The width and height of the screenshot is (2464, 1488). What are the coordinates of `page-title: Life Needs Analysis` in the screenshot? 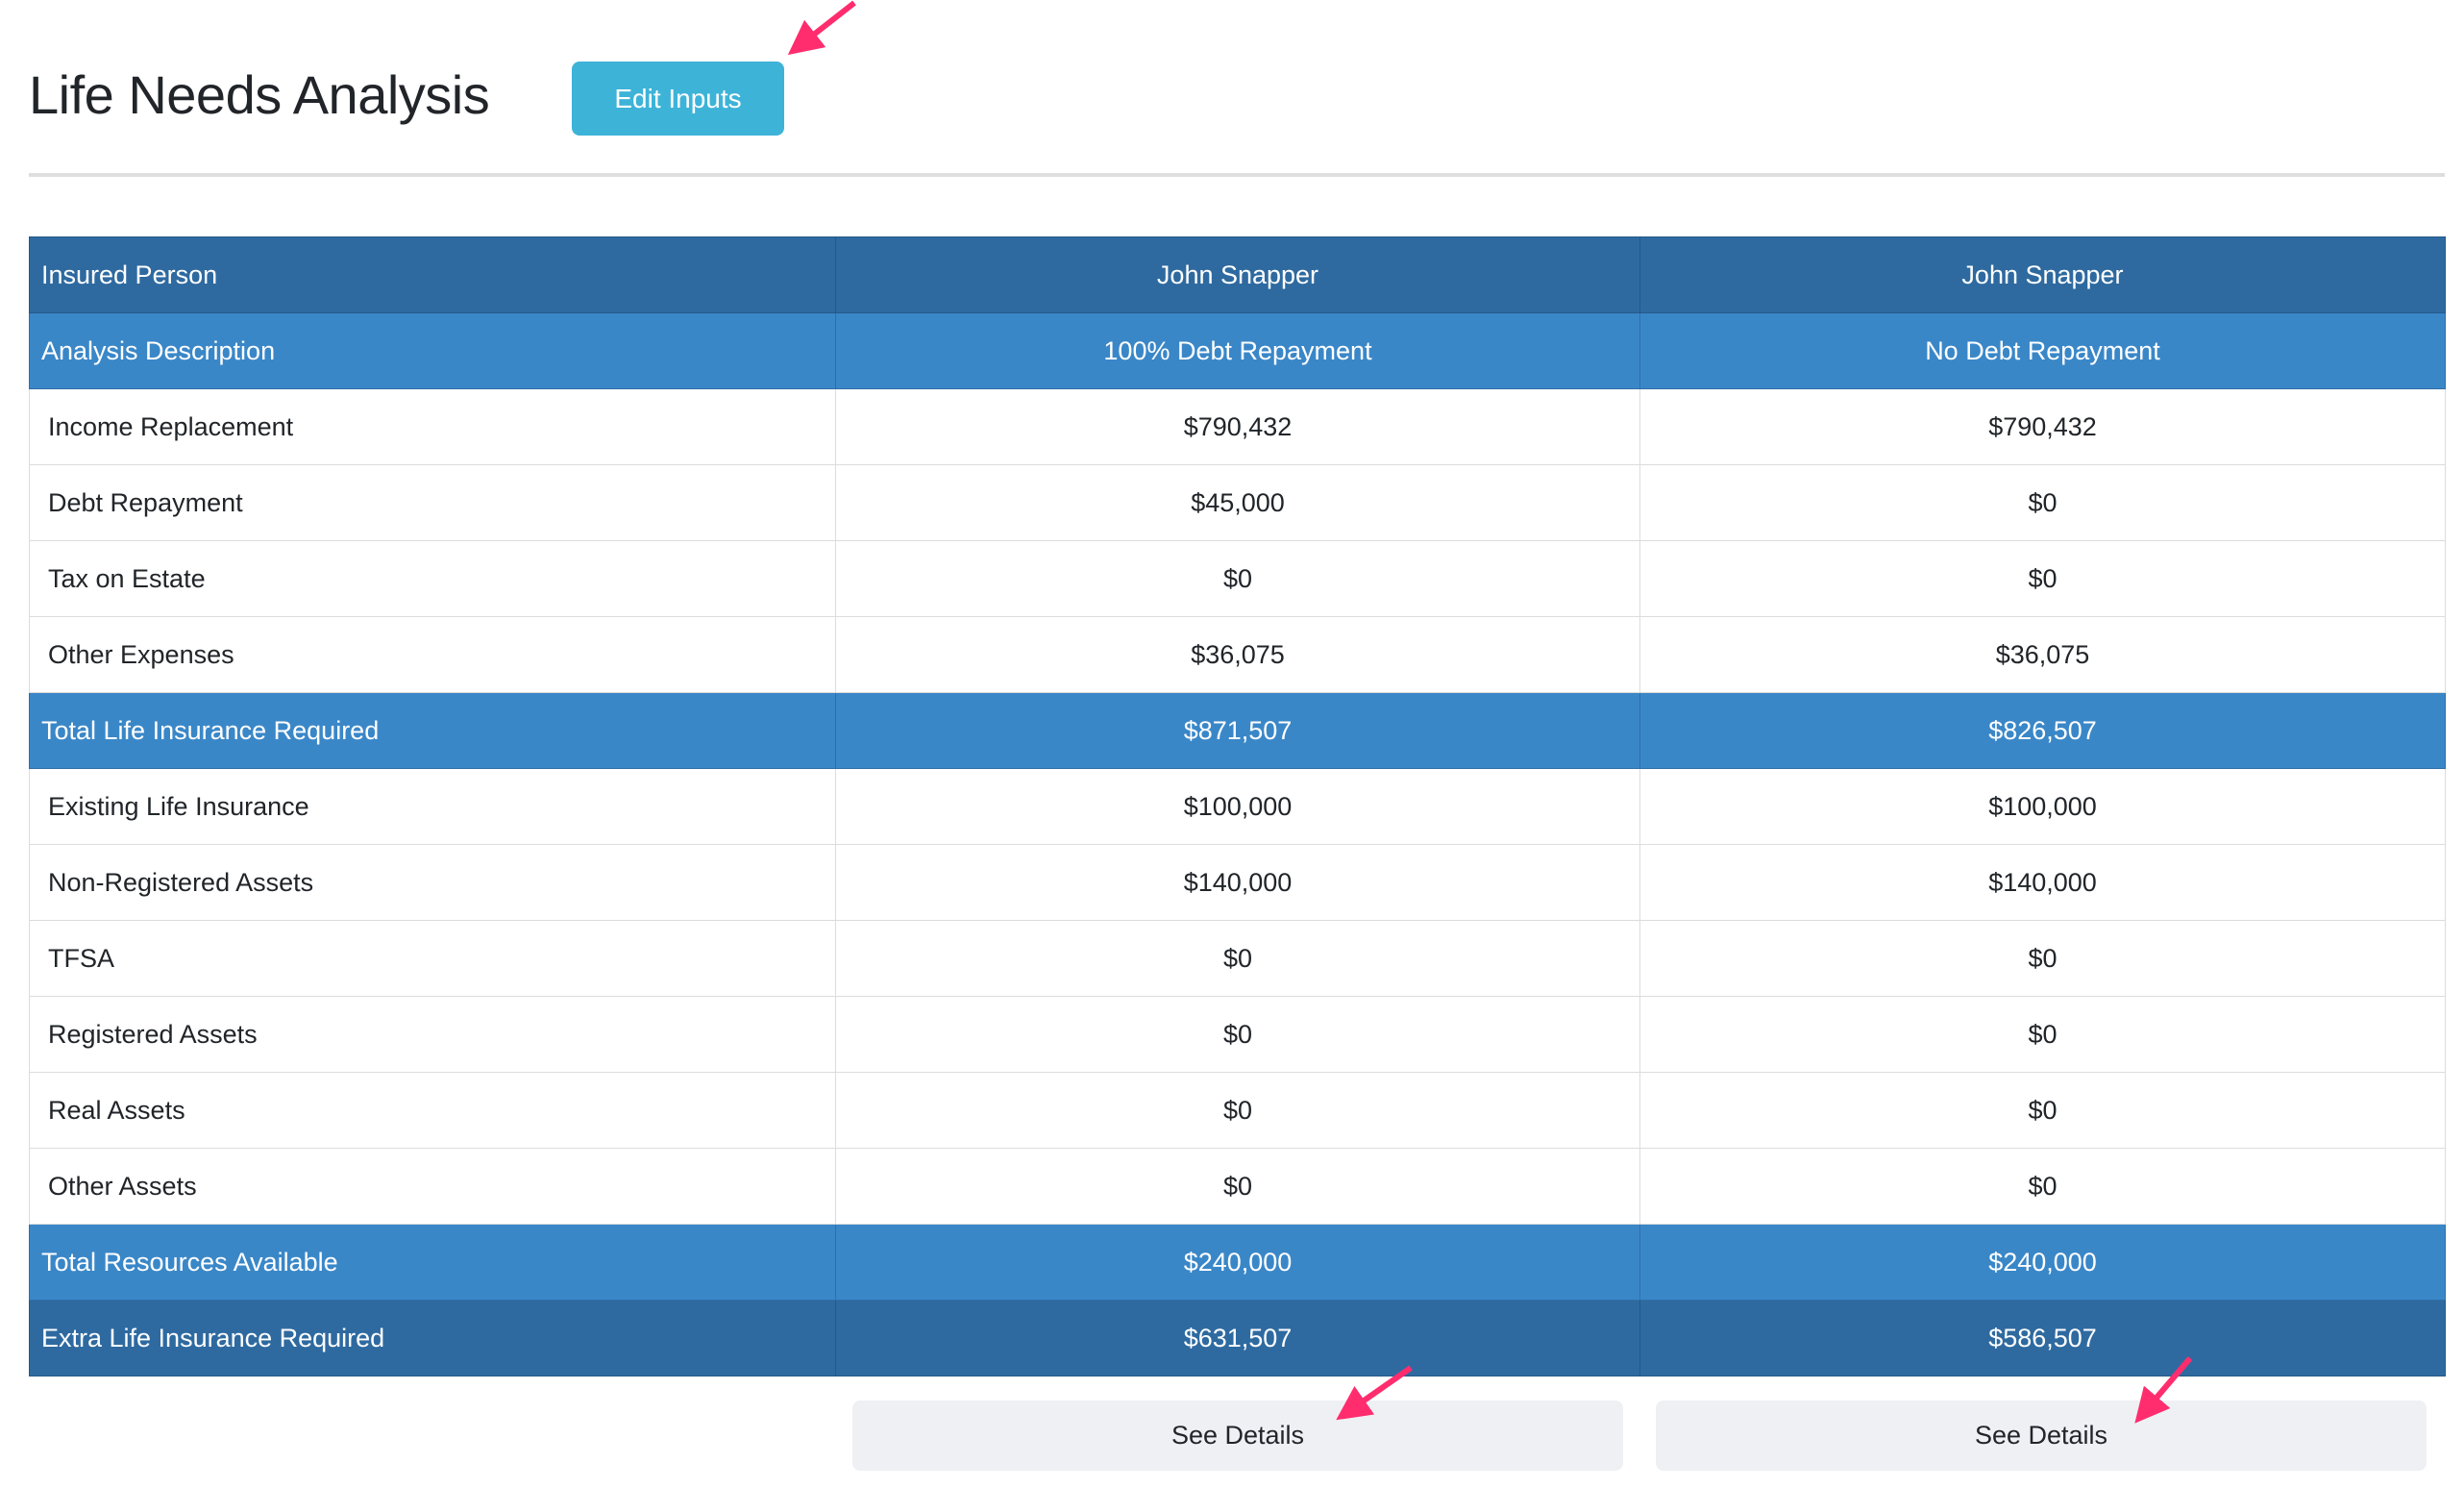 It's located at (259, 94).